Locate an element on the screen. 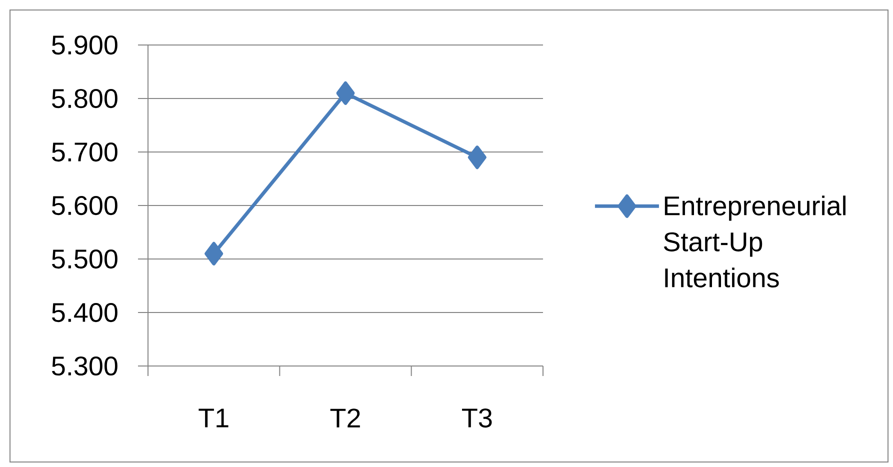 This screenshot has width=893, height=467. y-tick-label: 5.700 is located at coordinates (85, 152).